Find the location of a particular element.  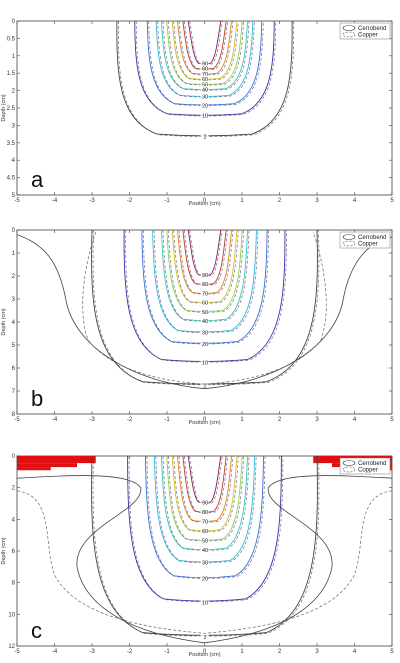

legend-swatch-cerrobend is located at coordinates (349, 28).